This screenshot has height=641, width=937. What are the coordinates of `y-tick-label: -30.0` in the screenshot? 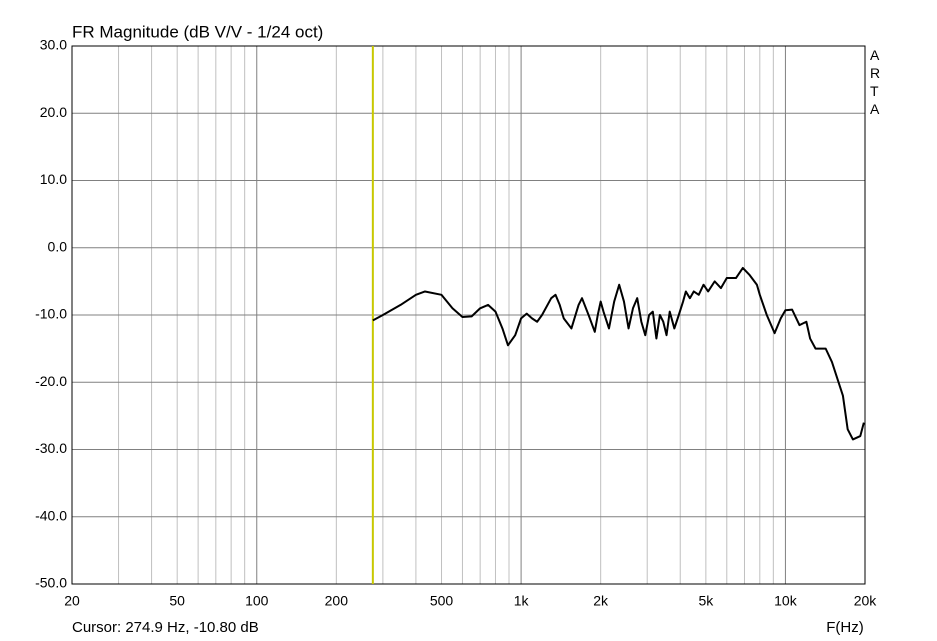 It's located at (51, 448).